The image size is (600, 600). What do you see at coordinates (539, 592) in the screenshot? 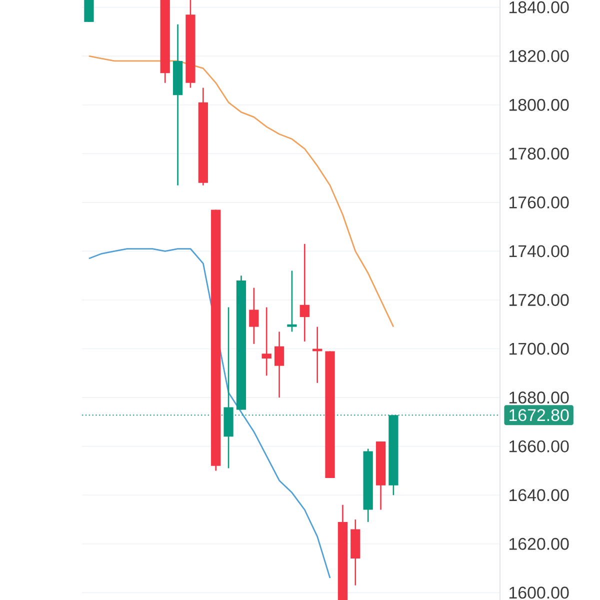
I see `y-tick-label: 1600.00` at bounding box center [539, 592].